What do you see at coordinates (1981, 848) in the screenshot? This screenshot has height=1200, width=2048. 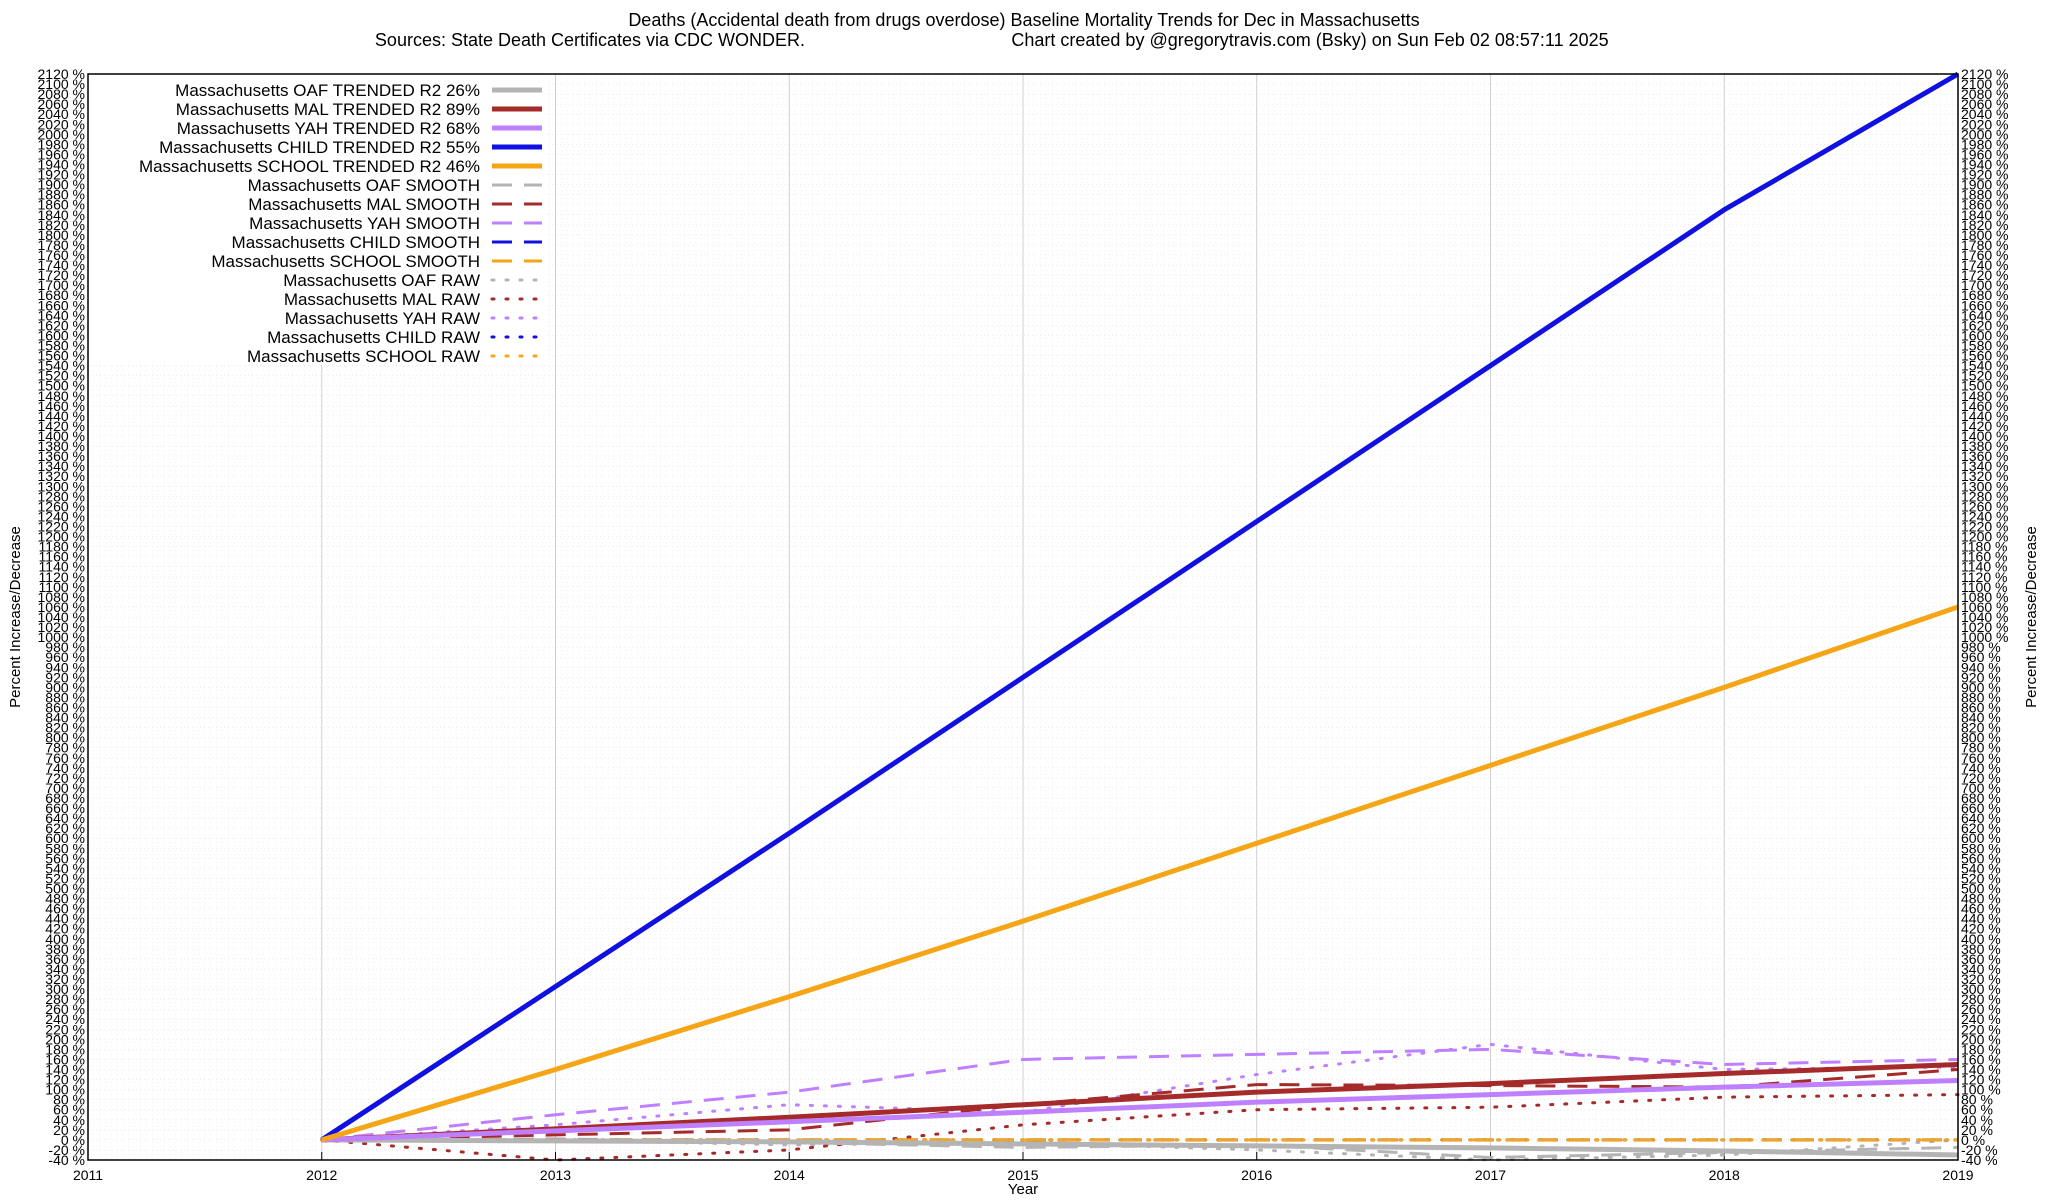 I see `y-tick-label-right: 580 %` at bounding box center [1981, 848].